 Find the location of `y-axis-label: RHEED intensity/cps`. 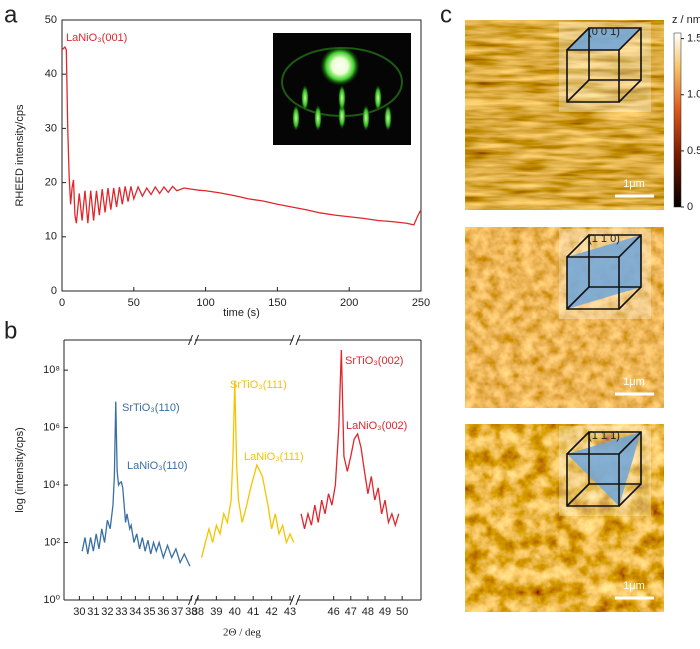

y-axis-label: RHEED intensity/cps is located at coordinates (20, 155).